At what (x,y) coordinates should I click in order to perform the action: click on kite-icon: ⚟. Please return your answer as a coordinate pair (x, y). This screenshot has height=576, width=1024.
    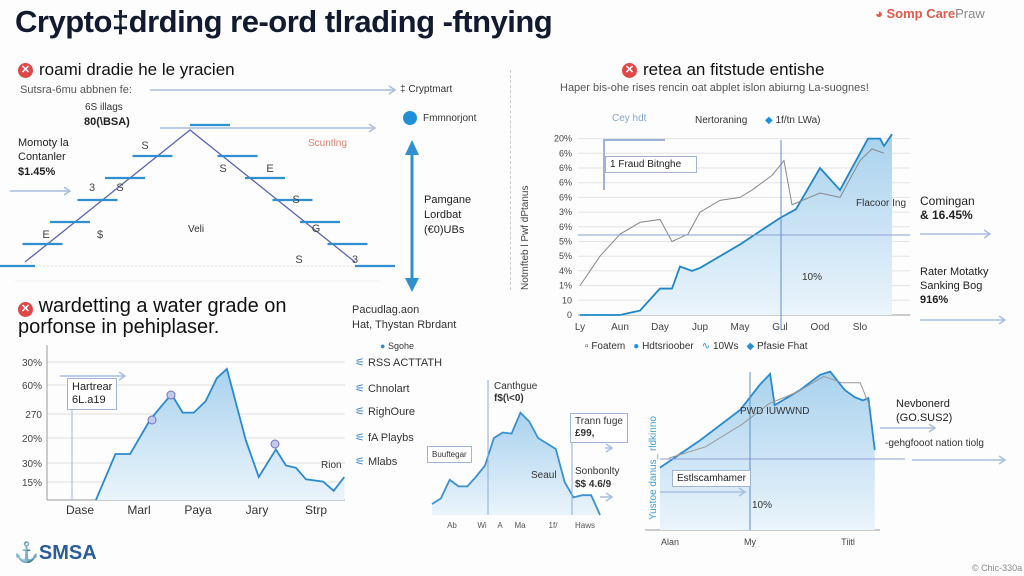
    Looking at the image, I should click on (360, 363).